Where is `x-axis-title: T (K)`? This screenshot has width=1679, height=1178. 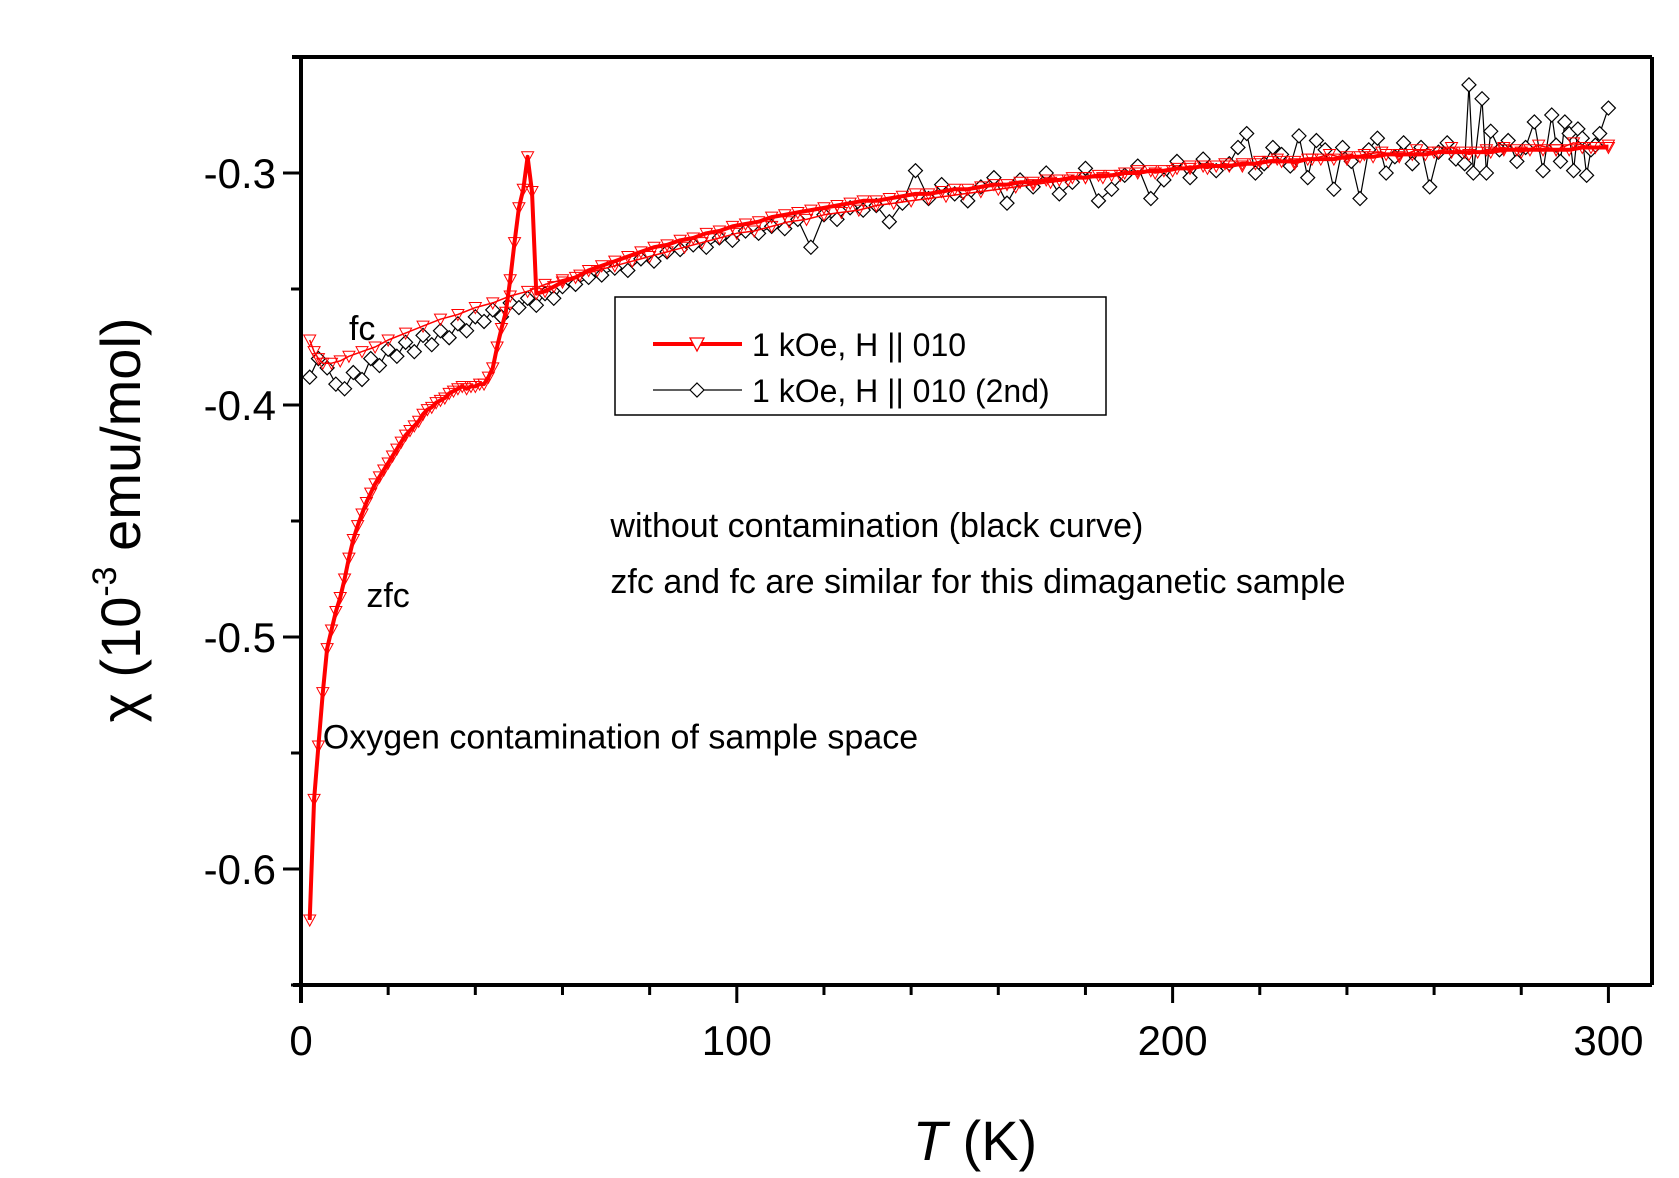 x-axis-title: T (K) is located at coordinates (975, 1140).